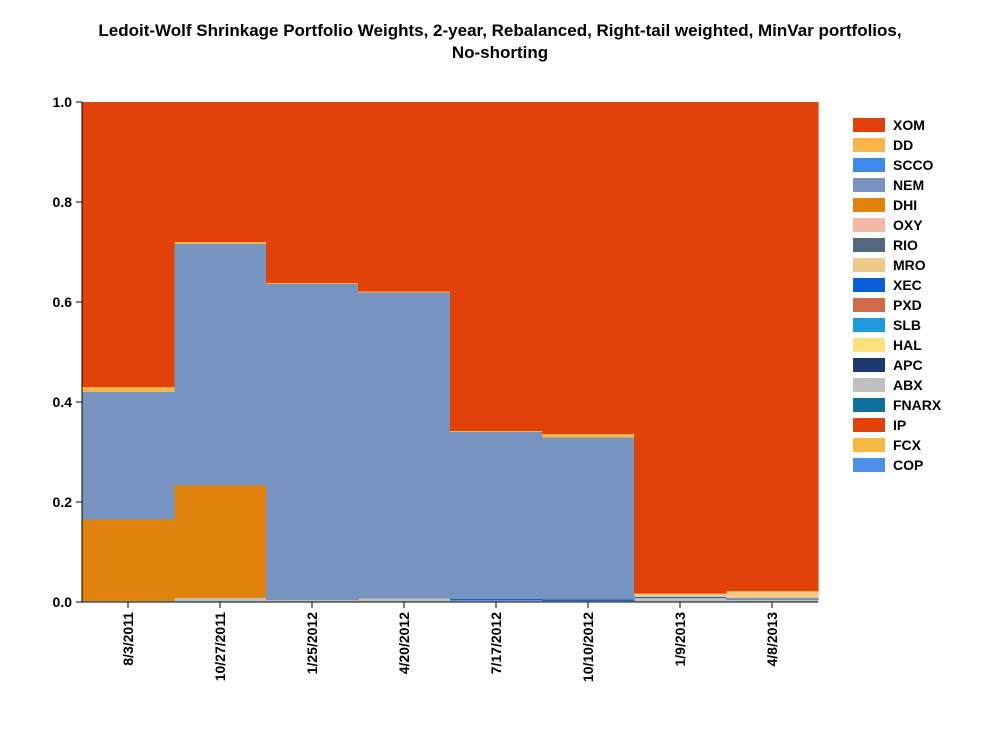 The width and height of the screenshot is (1000, 750). Describe the element at coordinates (496, 643) in the screenshot. I see `x-tick-label: 7/17/2012` at that location.